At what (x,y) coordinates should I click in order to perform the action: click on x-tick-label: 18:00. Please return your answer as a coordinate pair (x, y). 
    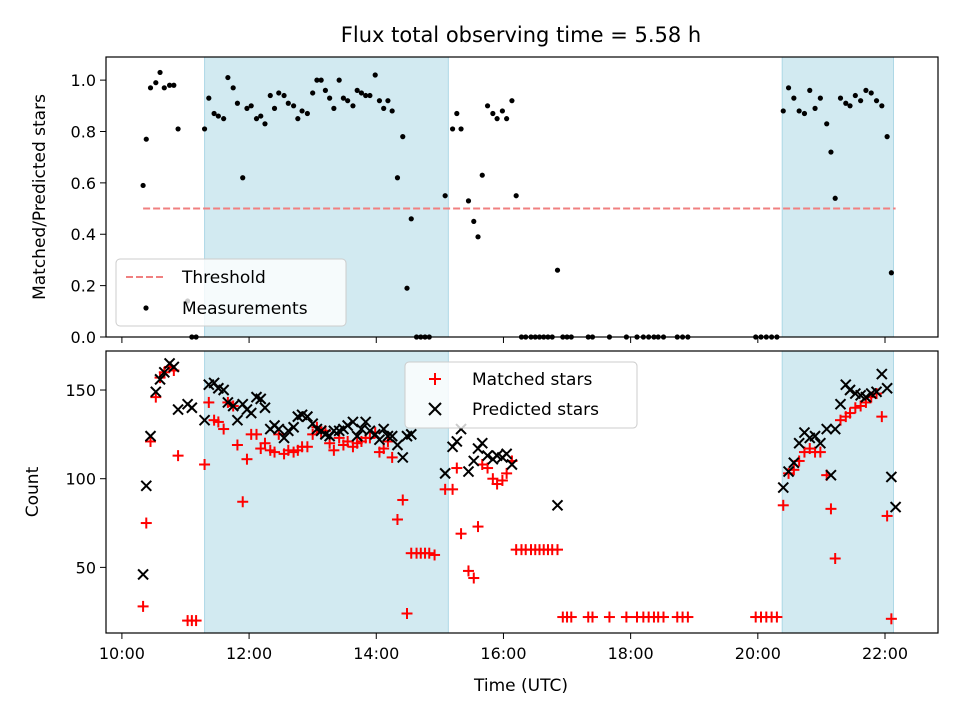
    Looking at the image, I should click on (631, 653).